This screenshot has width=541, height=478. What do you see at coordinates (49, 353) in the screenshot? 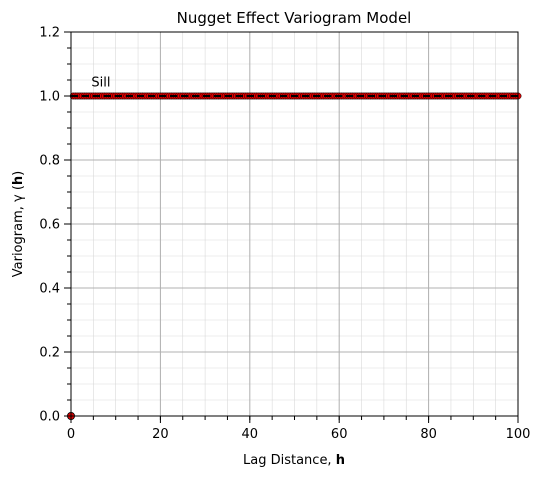
I see `y-tick-label: 0.2` at bounding box center [49, 353].